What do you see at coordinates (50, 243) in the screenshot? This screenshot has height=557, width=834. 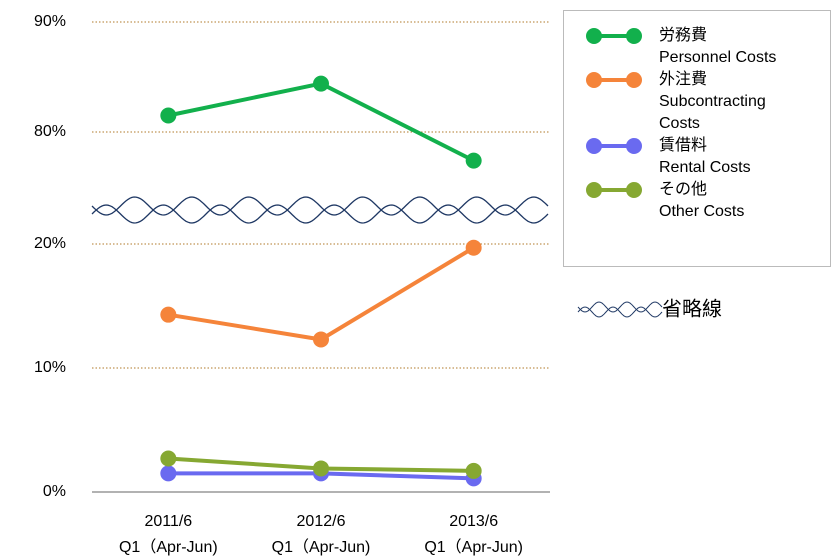 I see `y-tick-label: 20%` at bounding box center [50, 243].